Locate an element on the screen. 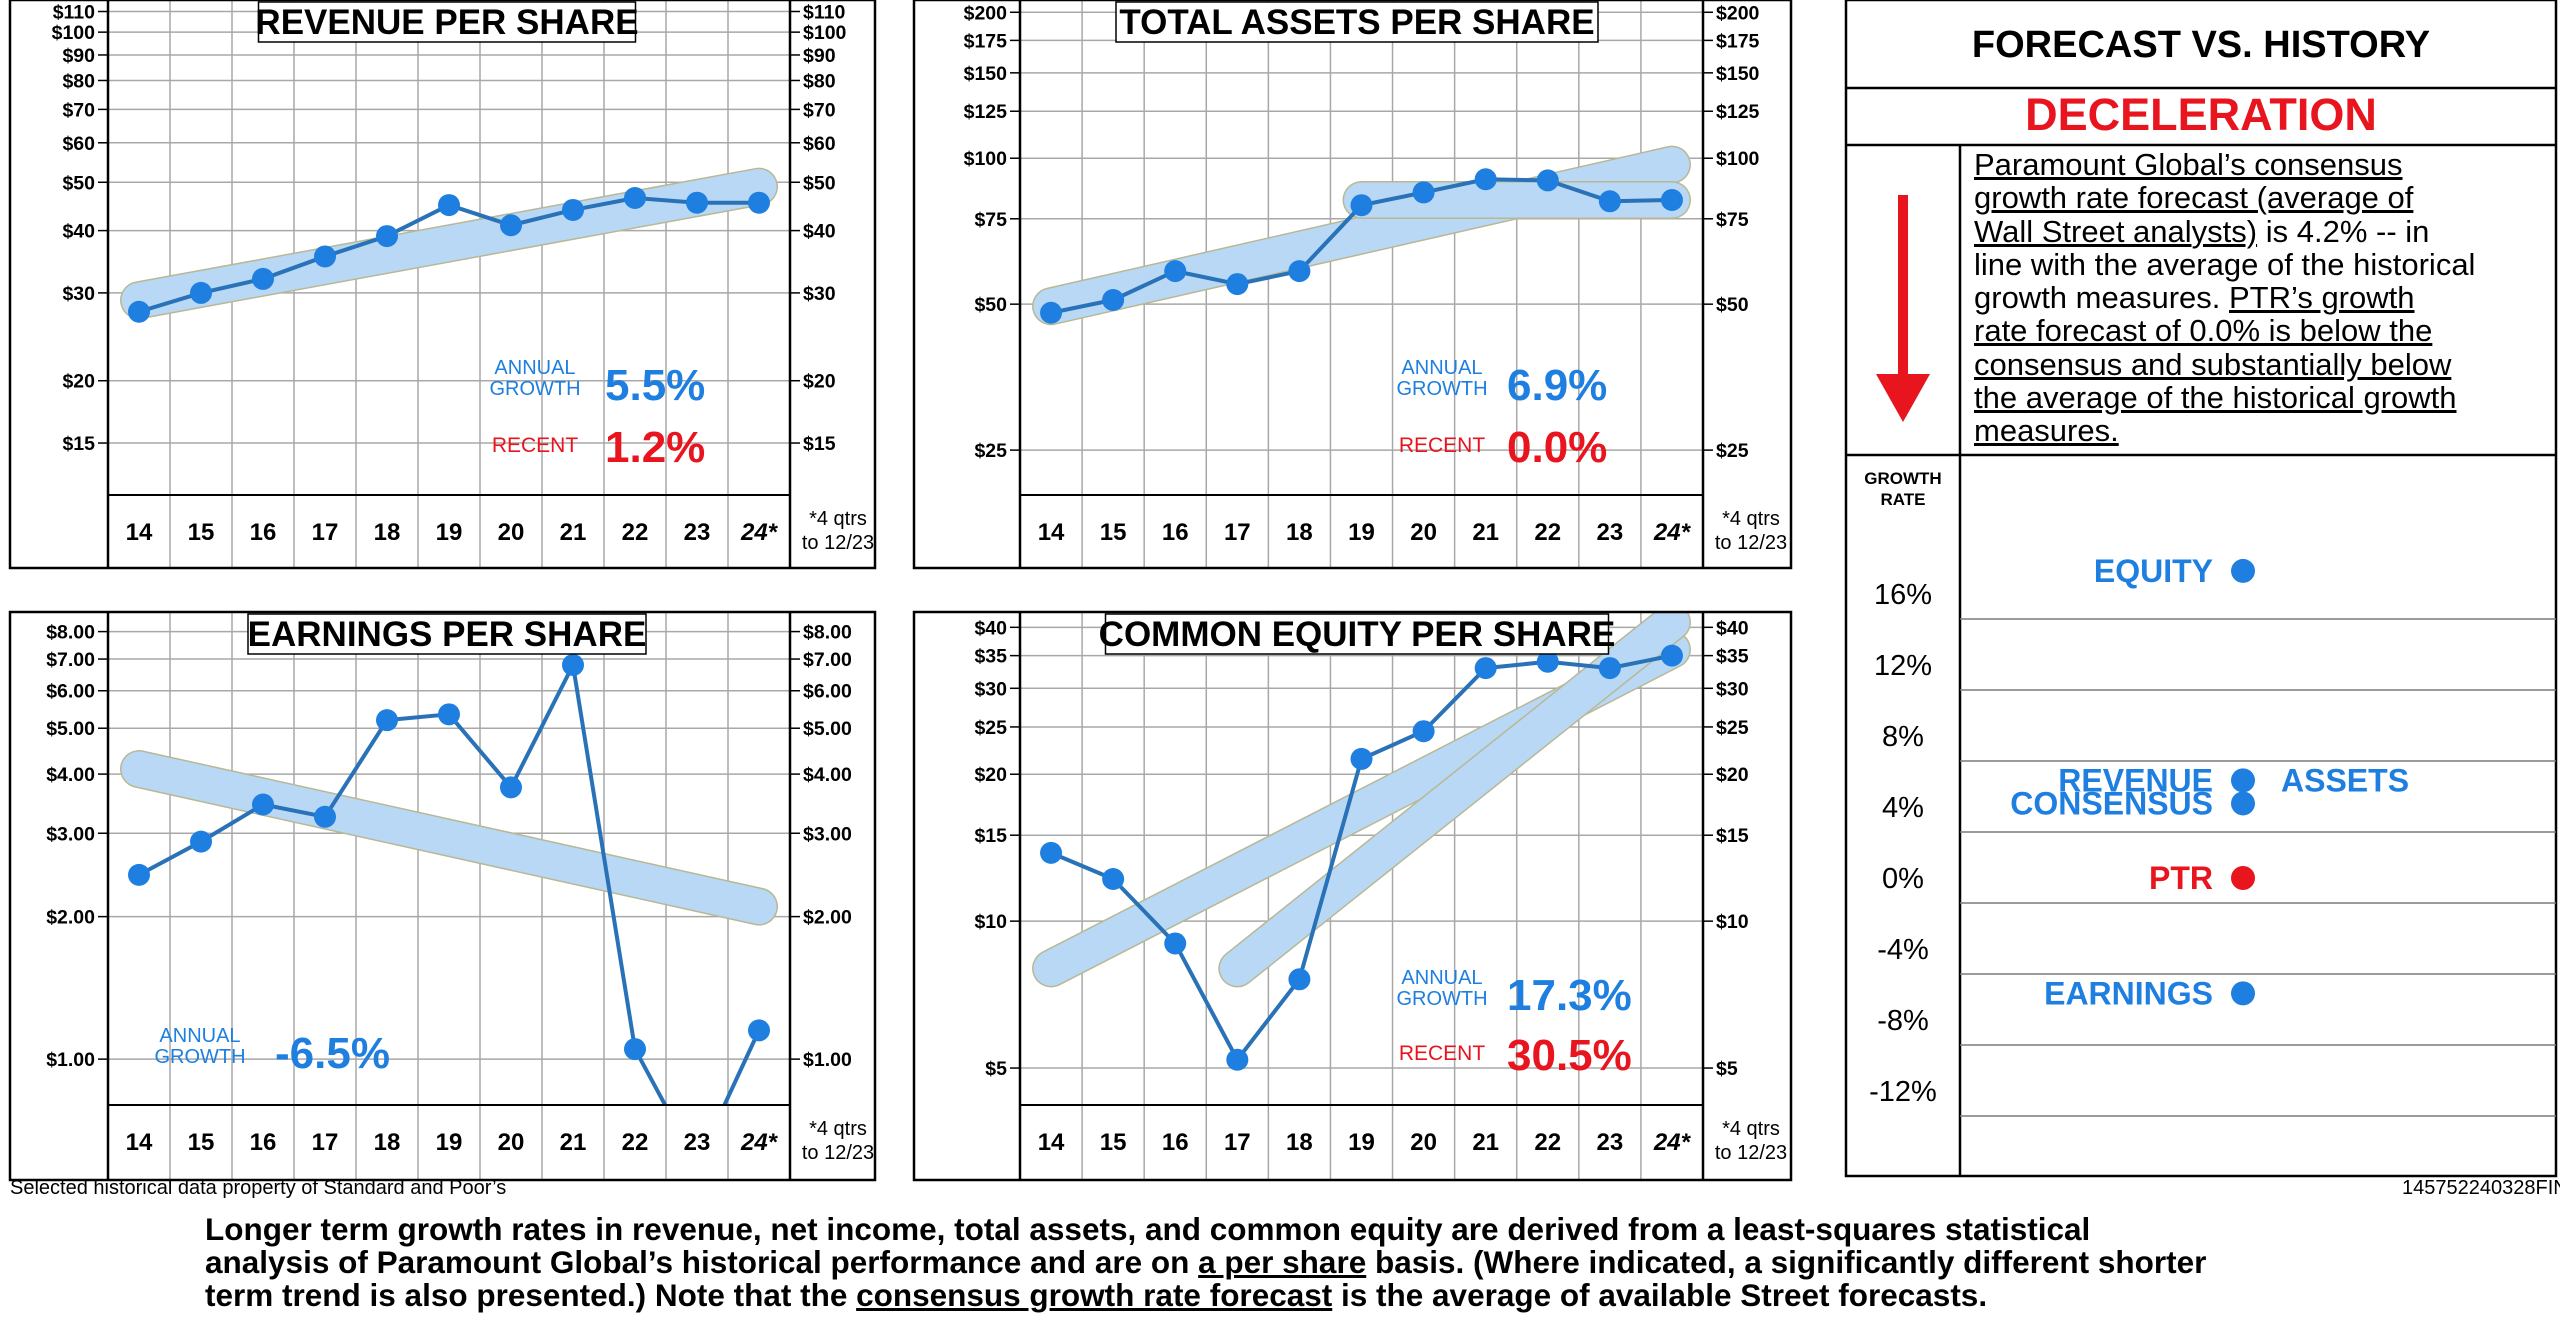 The image size is (2560, 1336). forecast-point-consensus is located at coordinates (2243, 803).